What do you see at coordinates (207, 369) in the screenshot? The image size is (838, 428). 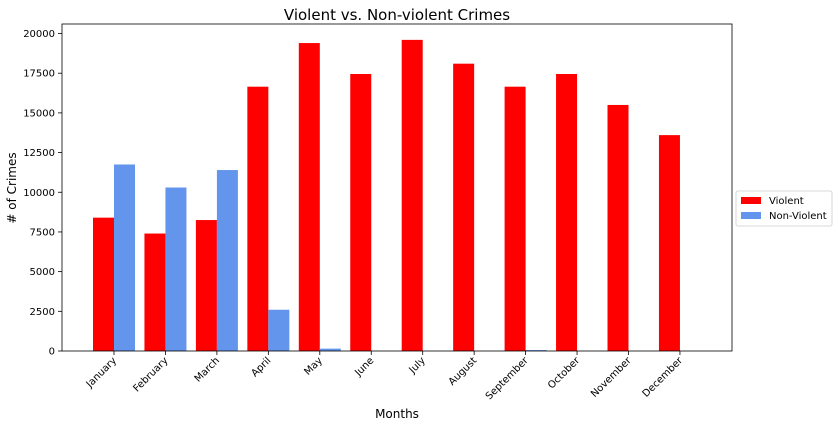 I see `x-tick-label: March` at bounding box center [207, 369].